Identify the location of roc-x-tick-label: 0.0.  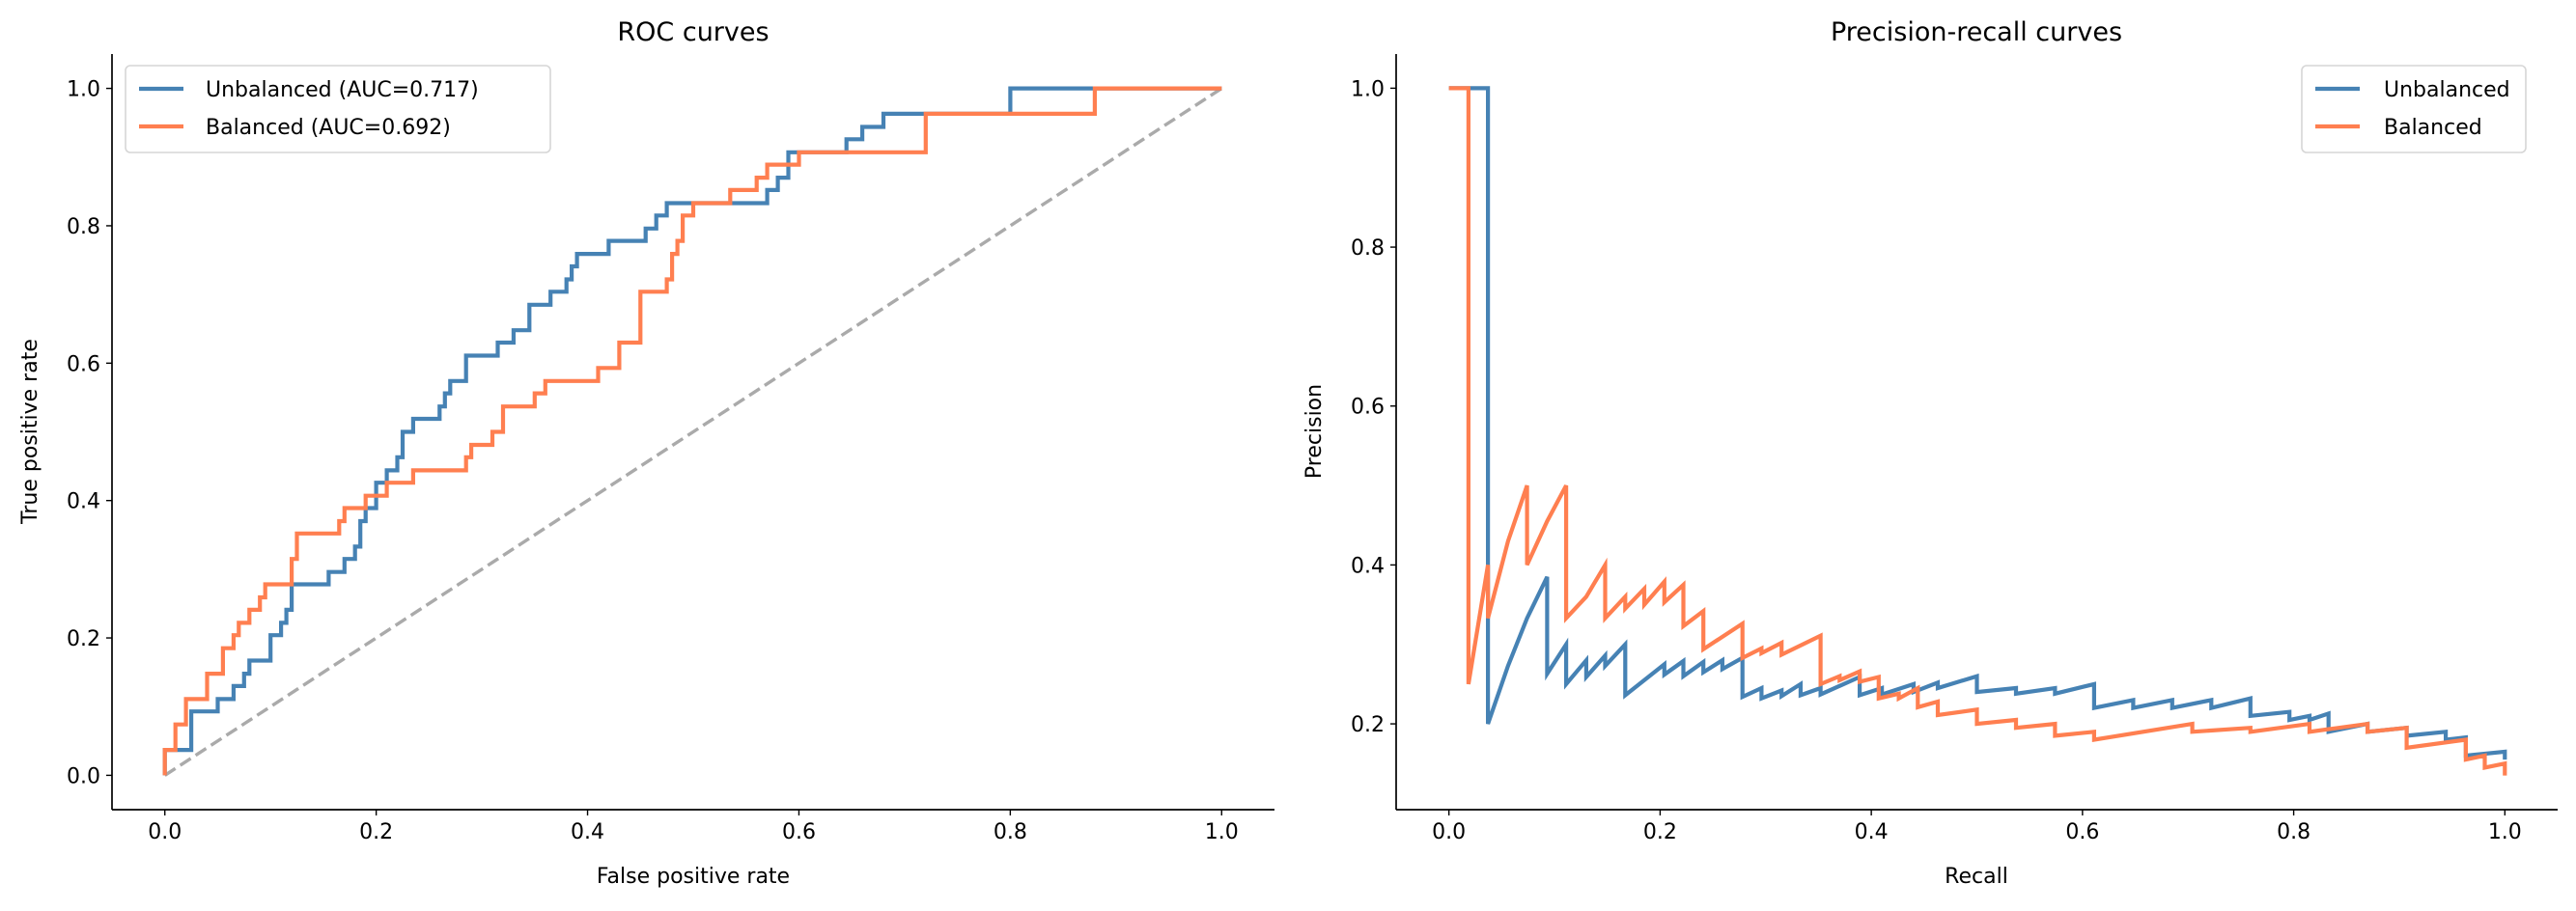
(165, 832).